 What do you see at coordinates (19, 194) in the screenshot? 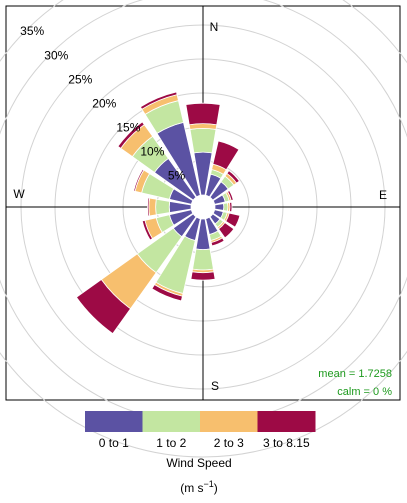
I see `compass-label-w: W` at bounding box center [19, 194].